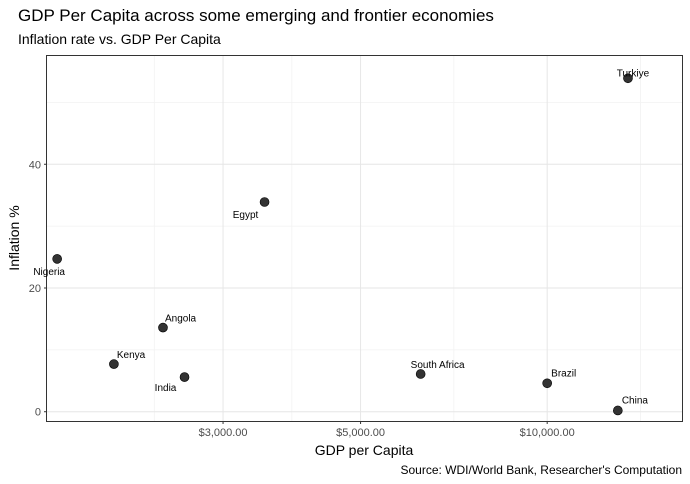 This screenshot has width=690, height=484. What do you see at coordinates (184, 377) in the screenshot?
I see `data-point-india` at bounding box center [184, 377].